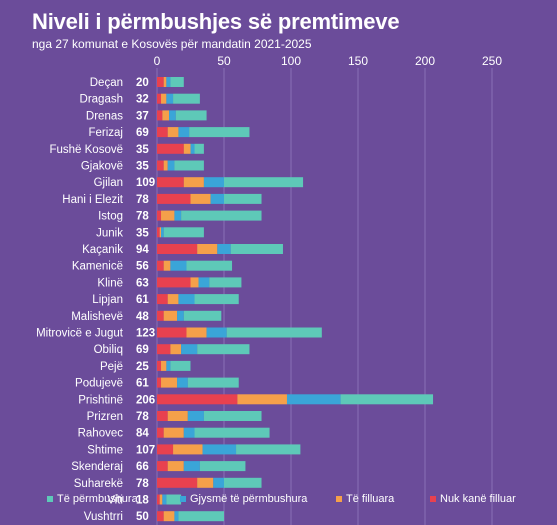  I want to click on total-label: 61, so click(142, 384).